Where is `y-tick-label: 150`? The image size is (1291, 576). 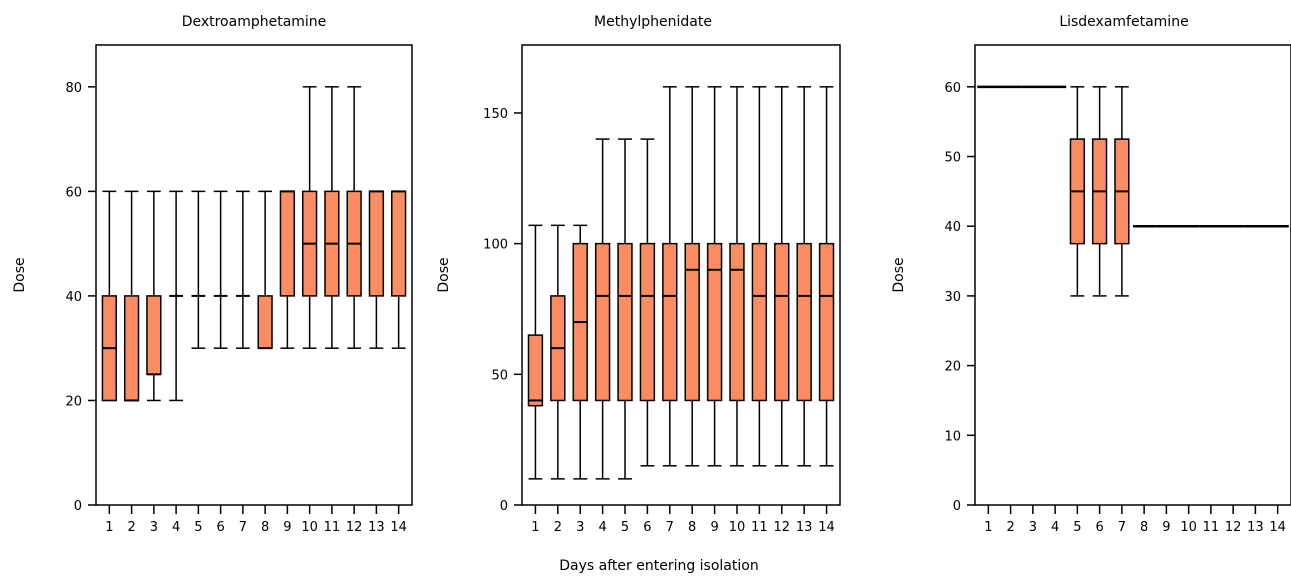 y-tick-label: 150 is located at coordinates (495, 114).